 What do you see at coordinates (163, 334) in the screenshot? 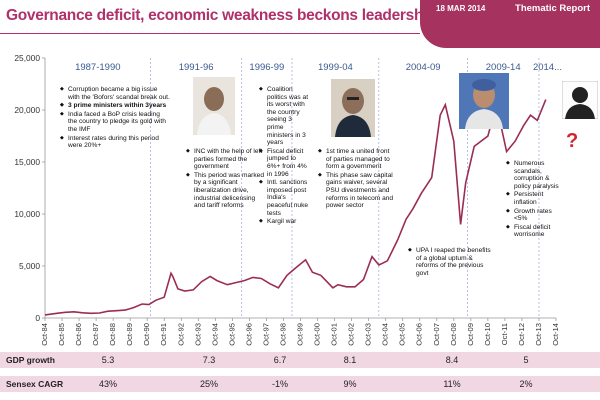
I see `x-tick-label: Oct-91` at bounding box center [163, 334].